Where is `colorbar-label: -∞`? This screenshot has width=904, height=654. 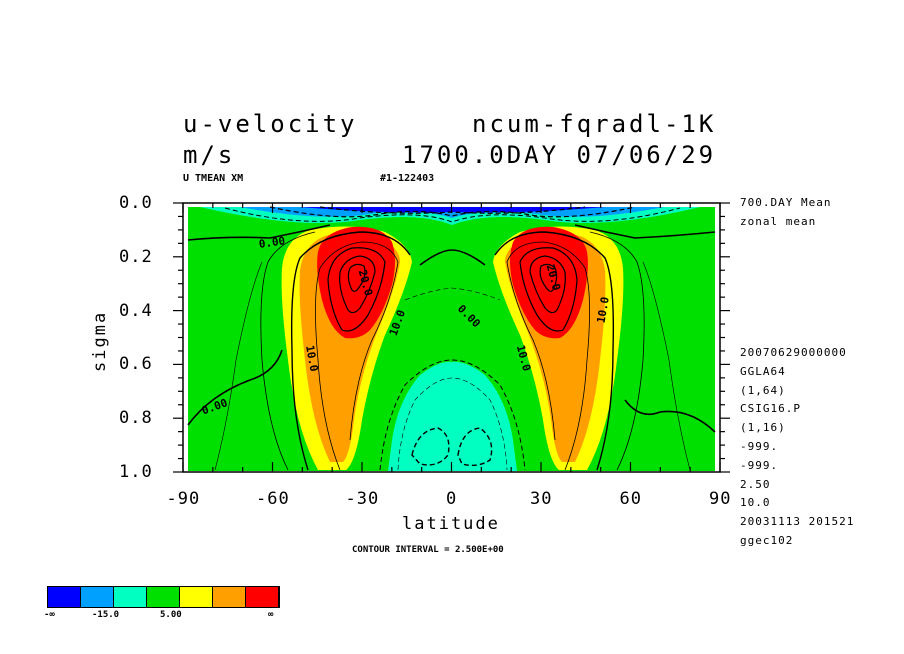
colorbar-label: -∞ is located at coordinates (49, 615).